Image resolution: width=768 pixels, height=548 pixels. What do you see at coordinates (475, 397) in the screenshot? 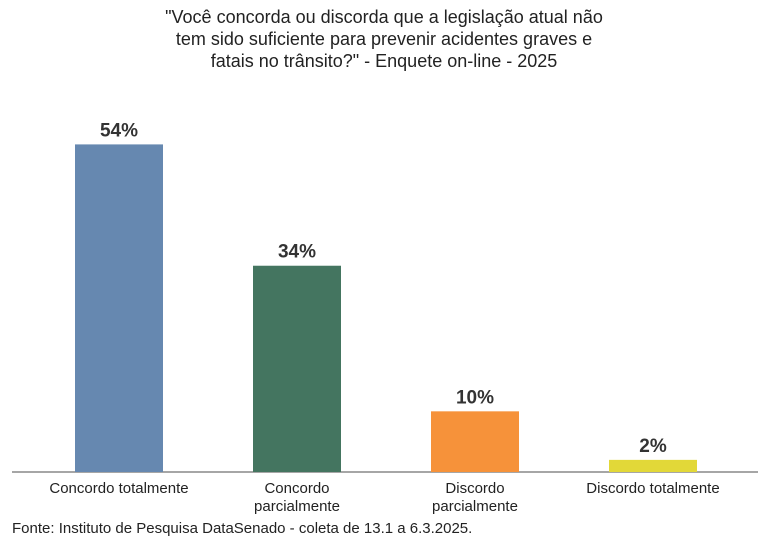
I see `value-label: 10%` at bounding box center [475, 397].